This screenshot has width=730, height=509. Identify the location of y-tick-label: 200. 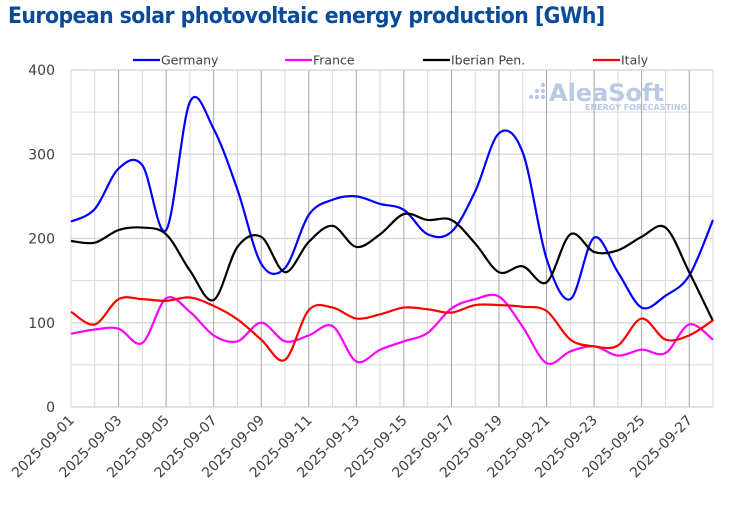
(41, 240).